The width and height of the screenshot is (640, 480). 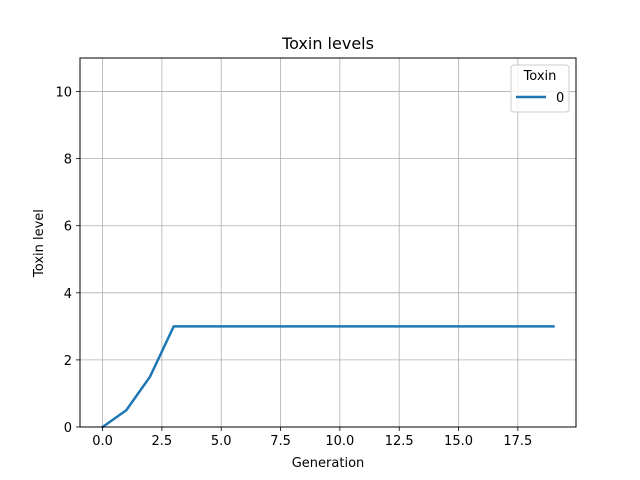 I want to click on legend-title: Toxin, so click(x=540, y=76).